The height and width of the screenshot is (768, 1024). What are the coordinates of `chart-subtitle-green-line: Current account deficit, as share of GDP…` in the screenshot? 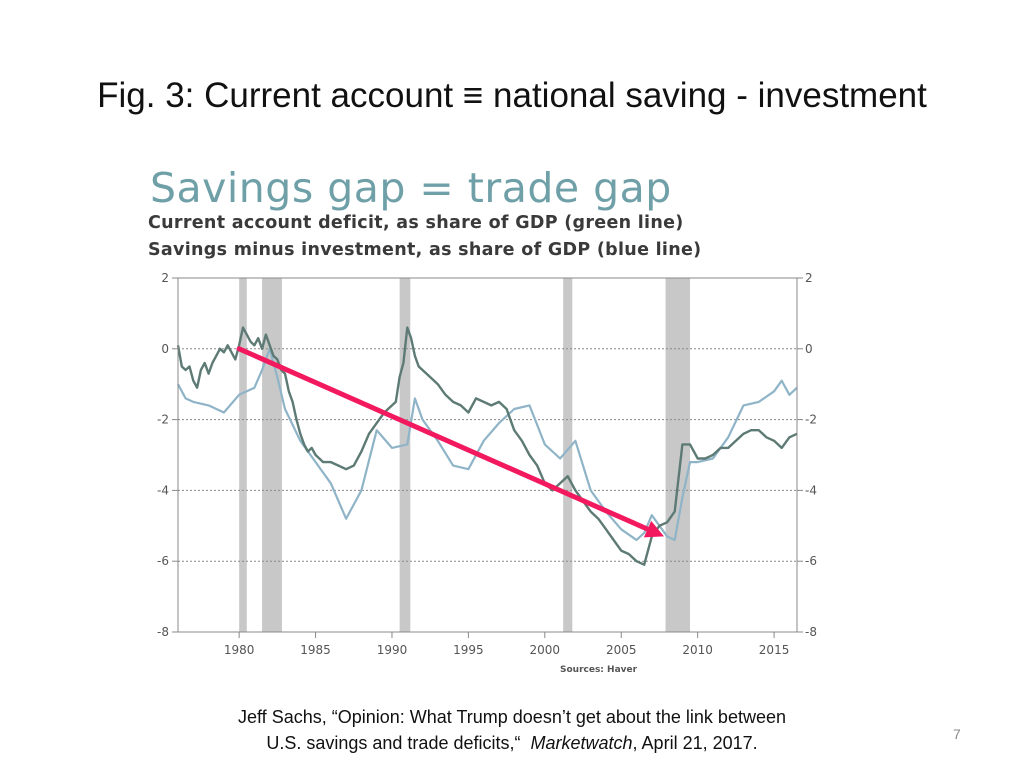 It's located at (416, 223).